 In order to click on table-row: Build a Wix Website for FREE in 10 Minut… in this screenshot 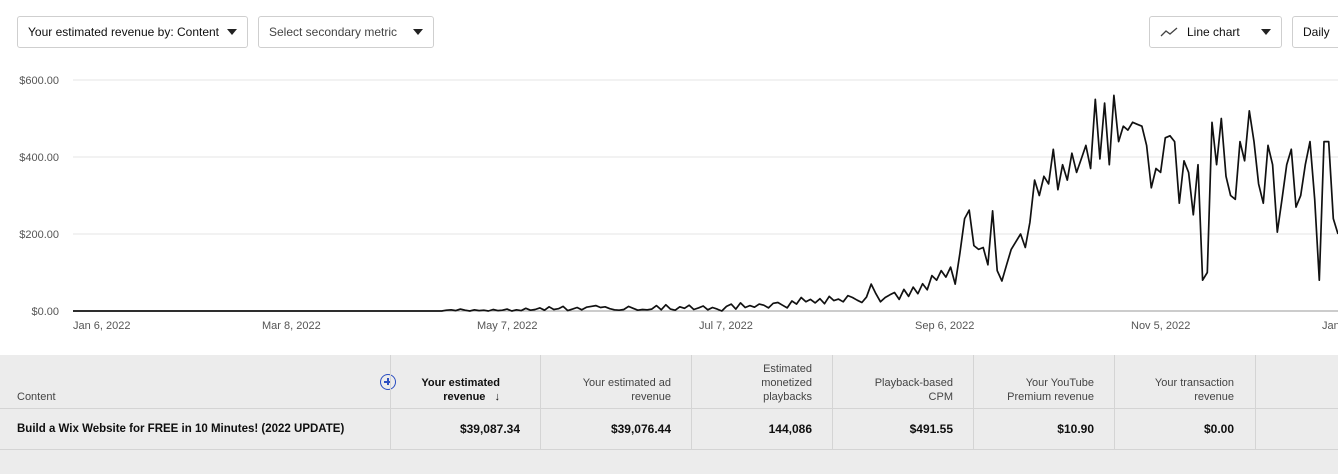, I will do `click(669, 429)`.